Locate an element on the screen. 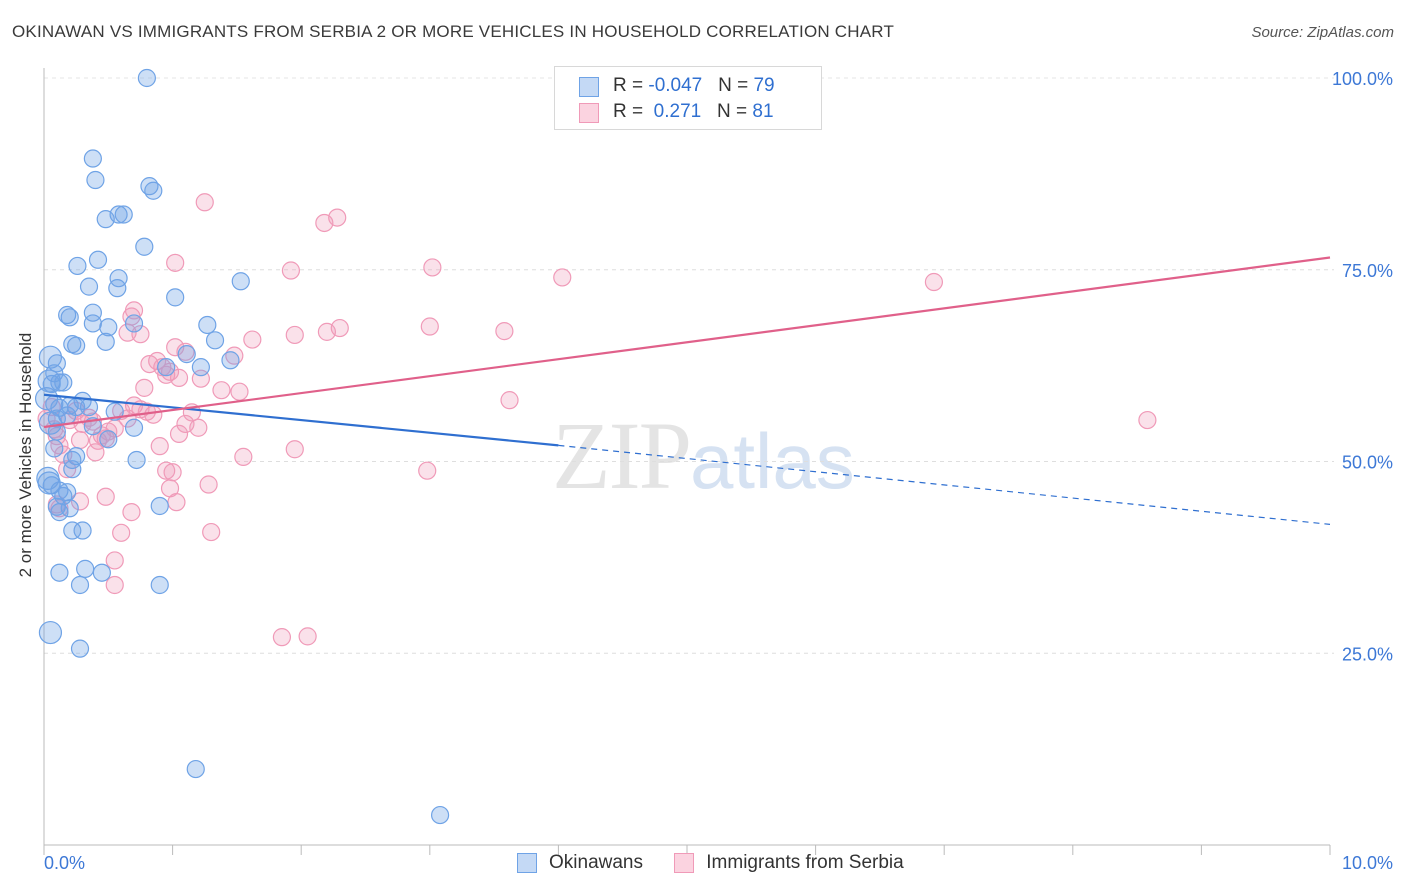 The image size is (1406, 892). serbia-swatch is located at coordinates (589, 113).